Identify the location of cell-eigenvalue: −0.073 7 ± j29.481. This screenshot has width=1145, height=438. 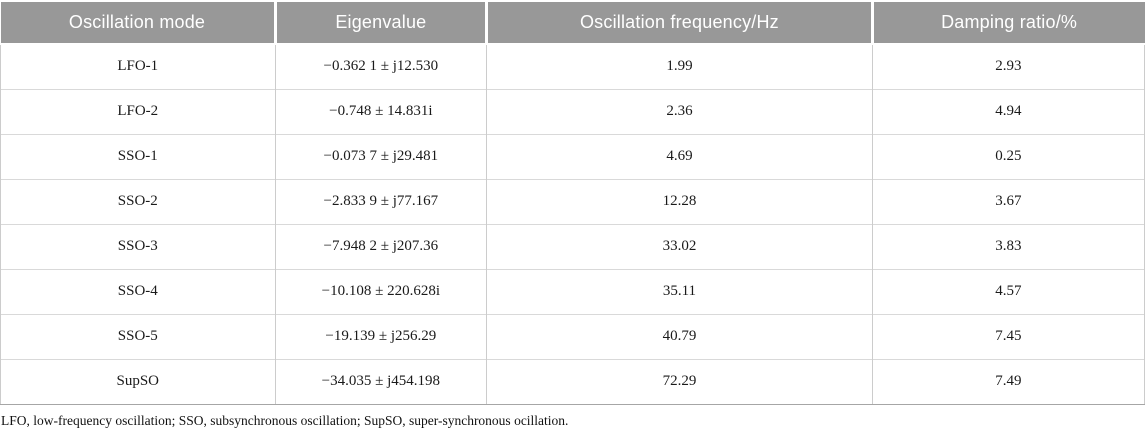
(380, 156).